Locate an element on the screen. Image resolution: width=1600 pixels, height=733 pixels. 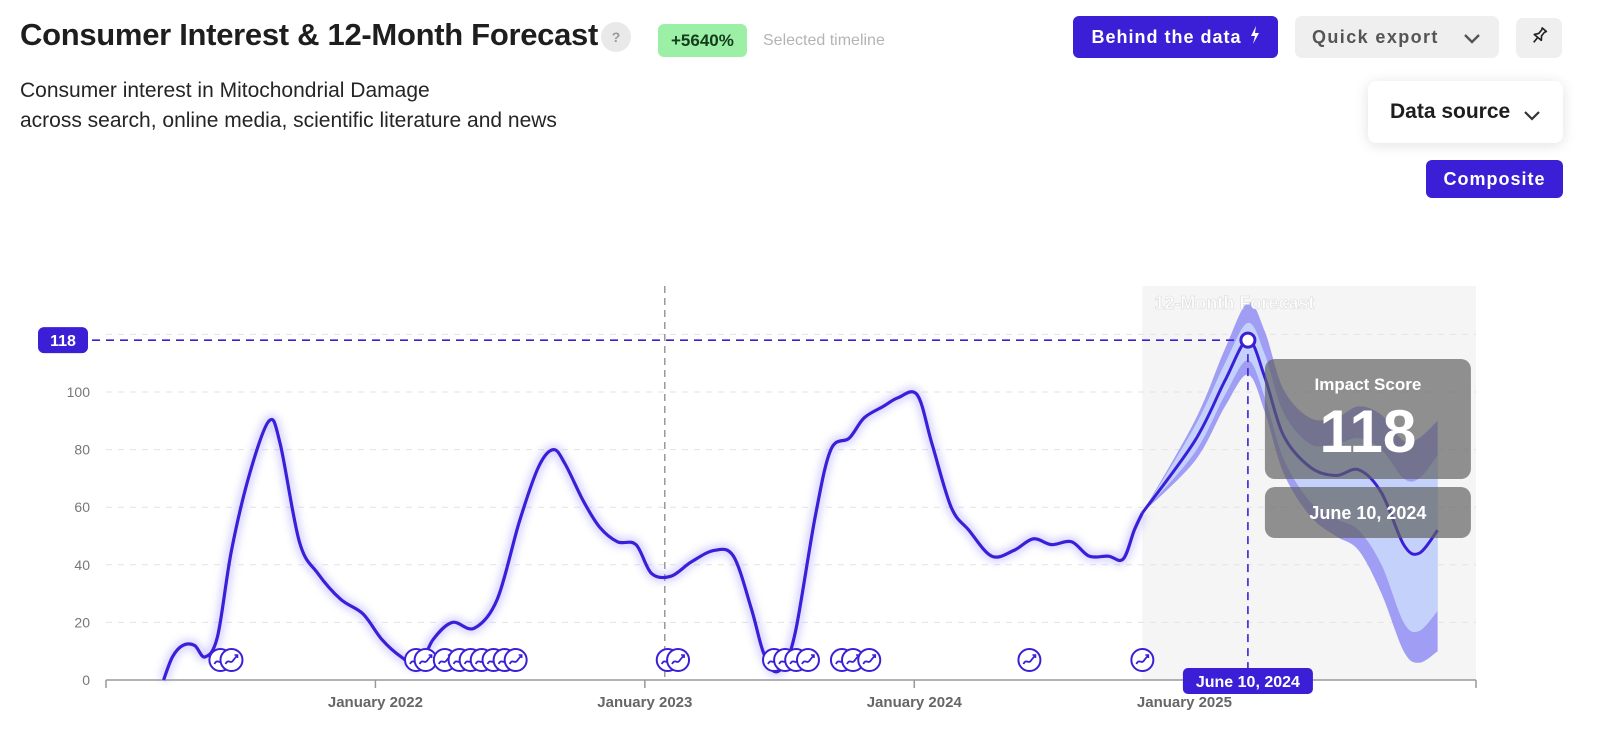
impact-score-value: 118 is located at coordinates (1368, 431).